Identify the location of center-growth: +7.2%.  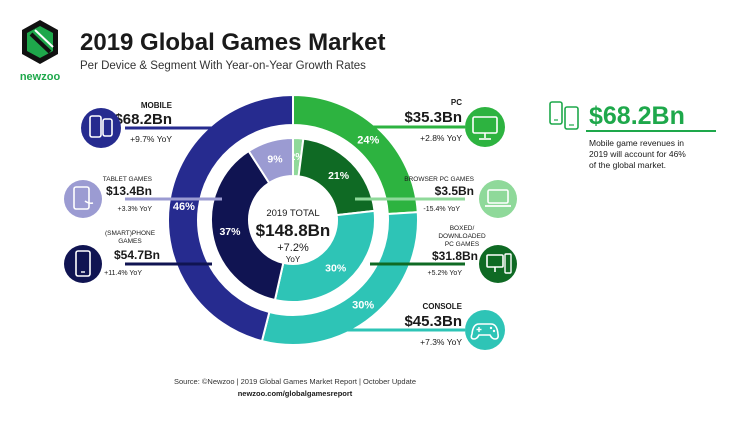
(293, 248).